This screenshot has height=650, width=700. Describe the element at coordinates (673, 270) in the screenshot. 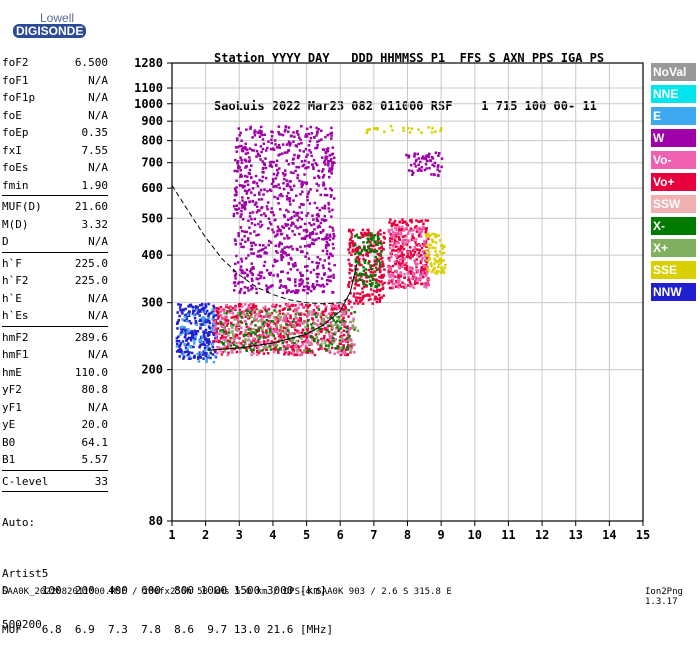

I see `legend-item-sse: SSE` at that location.